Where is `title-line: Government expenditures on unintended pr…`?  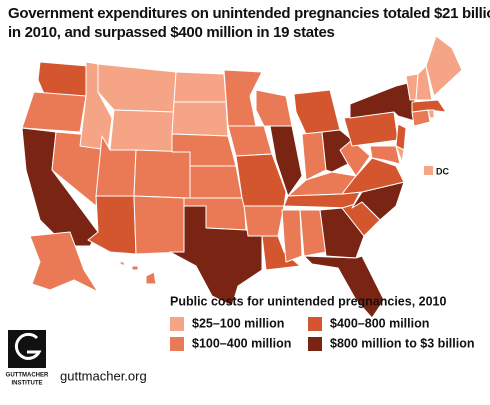
title-line: Government expenditures on unintended pr… is located at coordinates (249, 13).